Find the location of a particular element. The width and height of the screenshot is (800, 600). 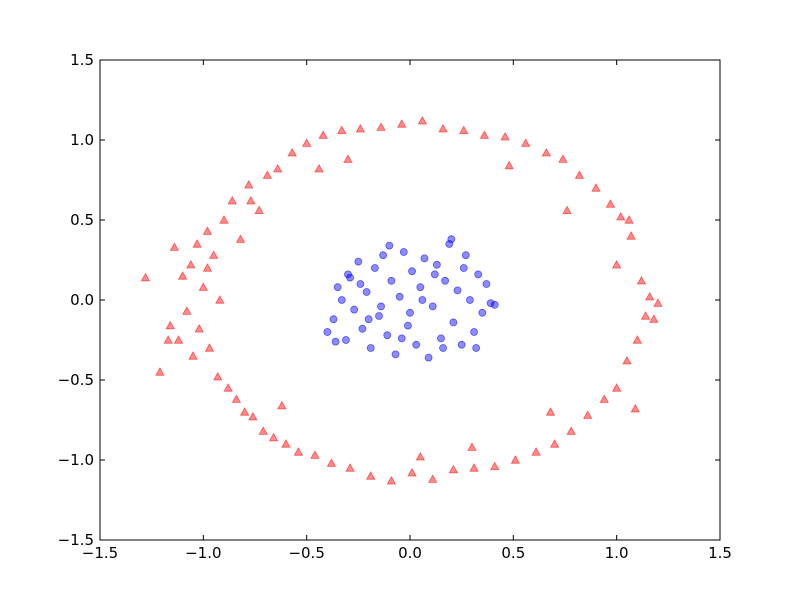

y-tick-label-3: 0.0 is located at coordinates (82, 300).